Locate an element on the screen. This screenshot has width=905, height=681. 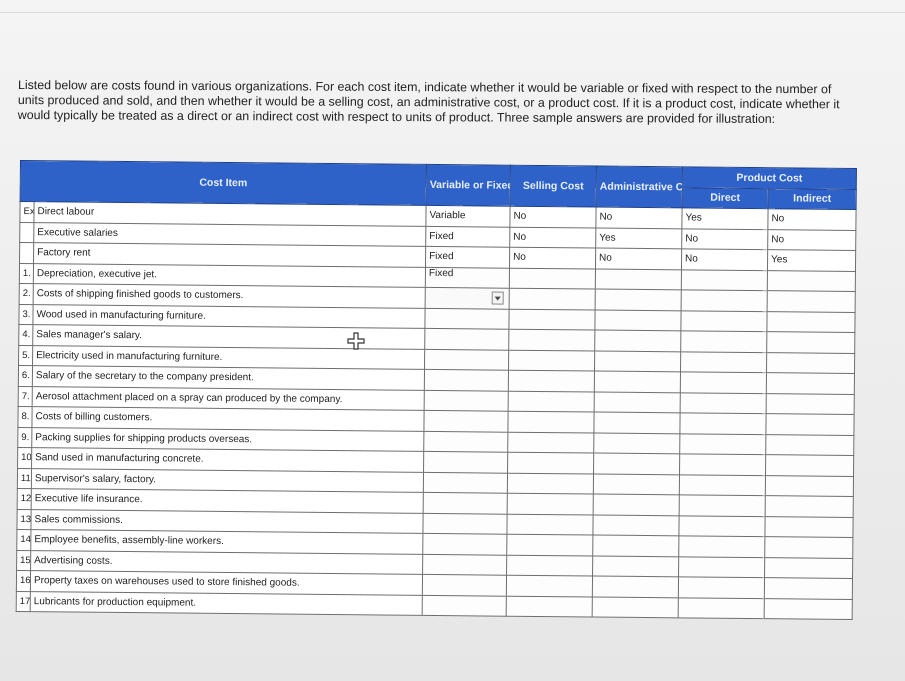
variable-or-fixed-value: Fixed is located at coordinates (467, 257).